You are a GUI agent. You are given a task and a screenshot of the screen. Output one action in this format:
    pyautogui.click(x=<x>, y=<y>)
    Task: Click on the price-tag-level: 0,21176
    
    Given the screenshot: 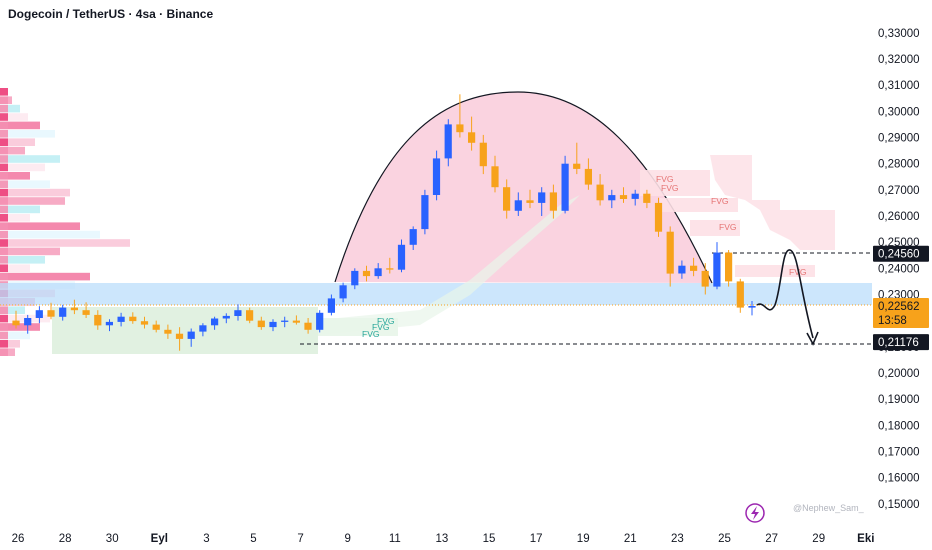 What is the action you would take?
    pyautogui.click(x=901, y=342)
    